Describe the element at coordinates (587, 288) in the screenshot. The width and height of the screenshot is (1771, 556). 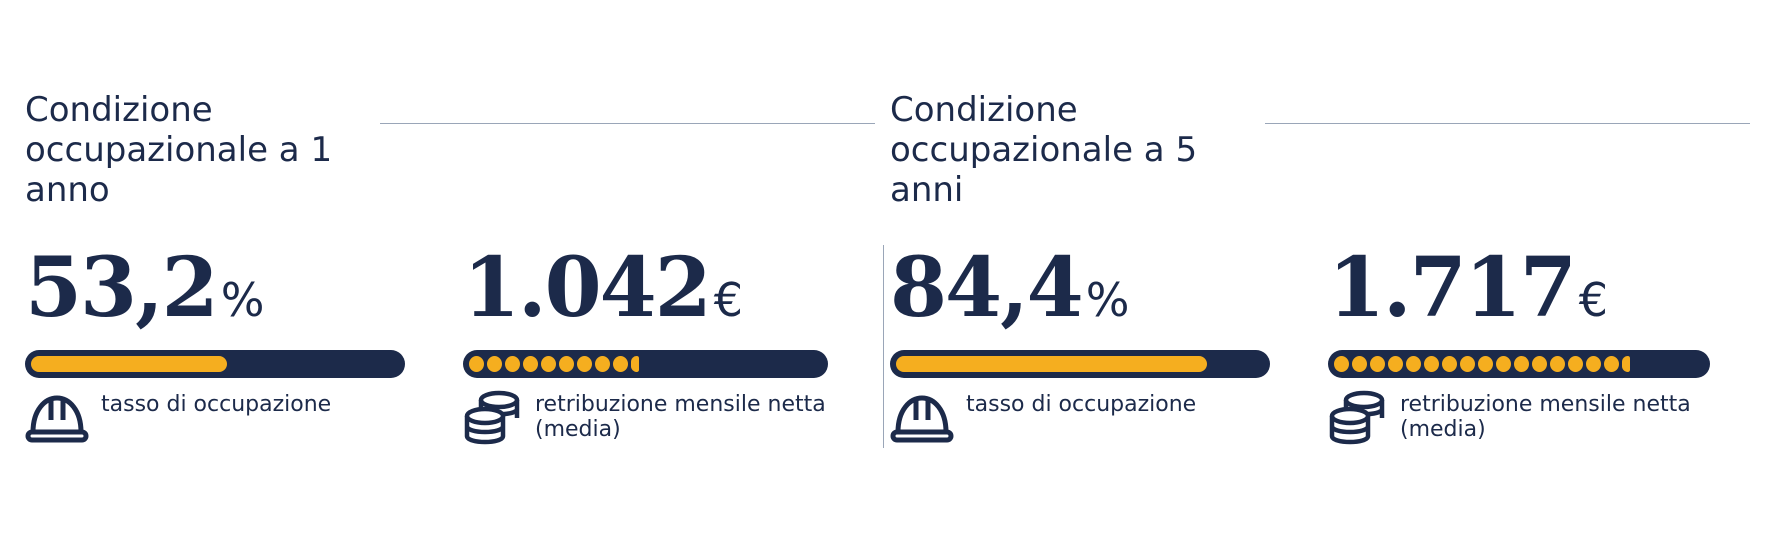
I see `salary-value: 1.042` at that location.